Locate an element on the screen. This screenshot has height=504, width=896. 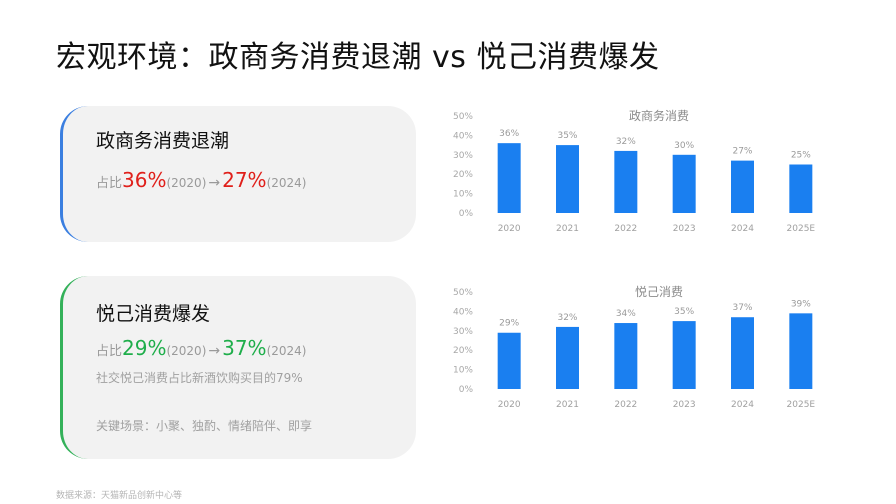
data-label: 29% is located at coordinates (509, 324).